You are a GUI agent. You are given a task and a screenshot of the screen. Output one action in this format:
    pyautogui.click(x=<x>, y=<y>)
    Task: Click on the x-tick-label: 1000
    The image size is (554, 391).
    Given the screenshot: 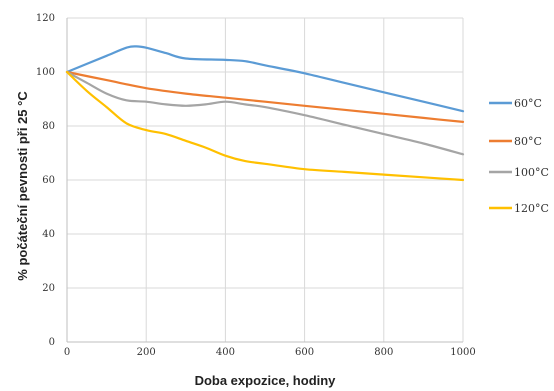 What is the action you would take?
    pyautogui.click(x=462, y=352)
    